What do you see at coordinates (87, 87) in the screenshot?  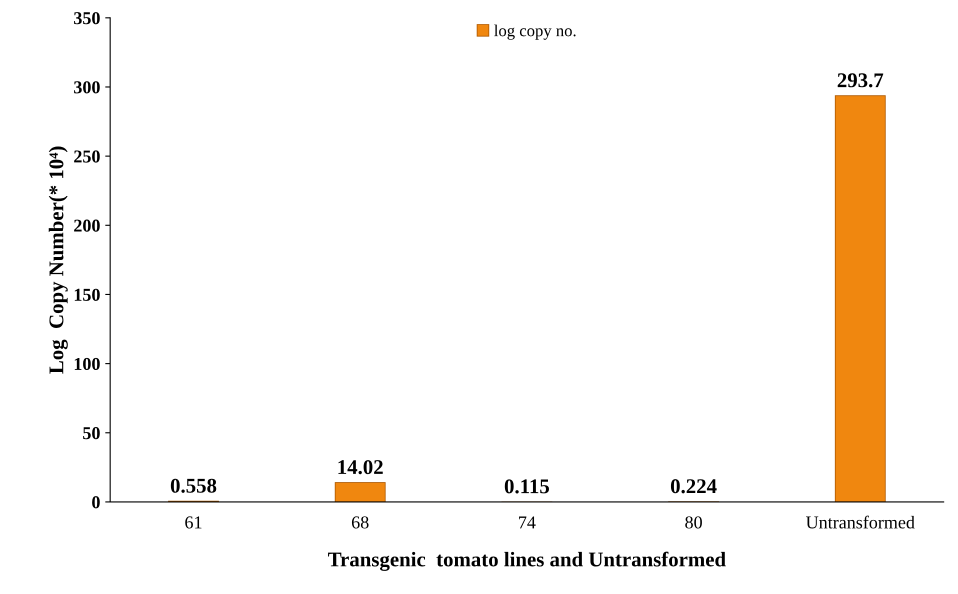 I see `y-tick-label: 300` at bounding box center [87, 87].